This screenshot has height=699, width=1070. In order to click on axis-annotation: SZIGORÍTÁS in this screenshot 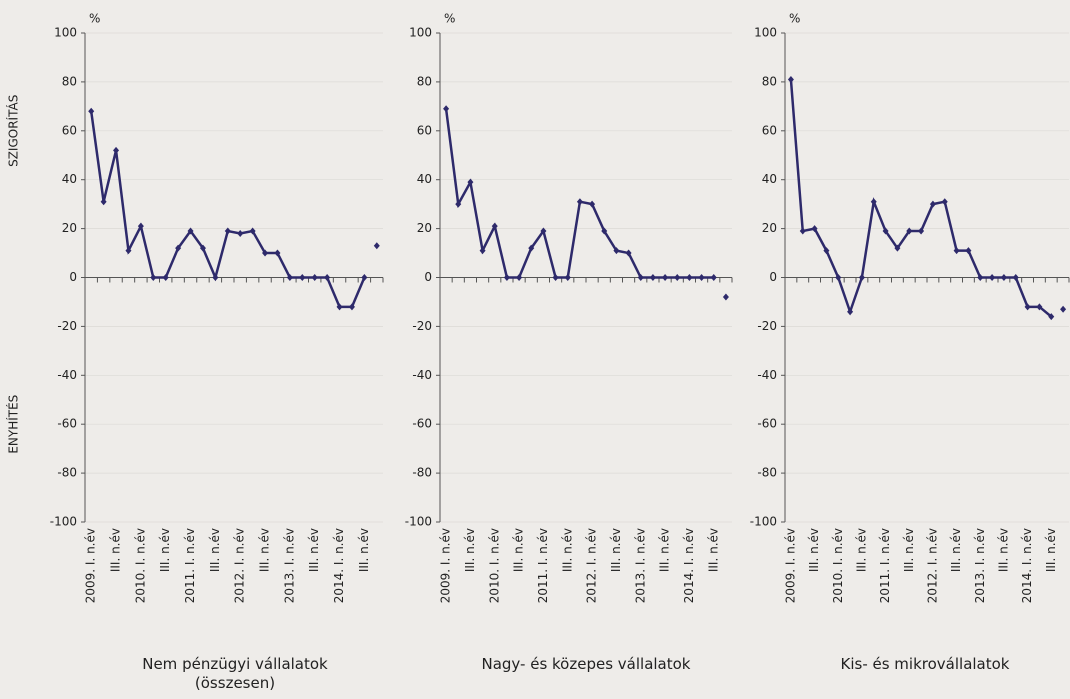, I will do `click(13, 131)`.